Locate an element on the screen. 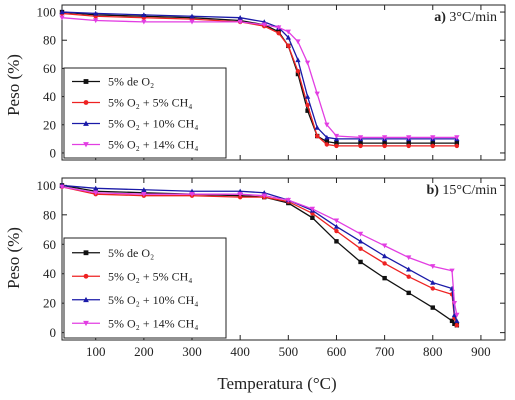 This screenshot has height=400, width=515. y-tick-label: 0 is located at coordinates (53, 332).